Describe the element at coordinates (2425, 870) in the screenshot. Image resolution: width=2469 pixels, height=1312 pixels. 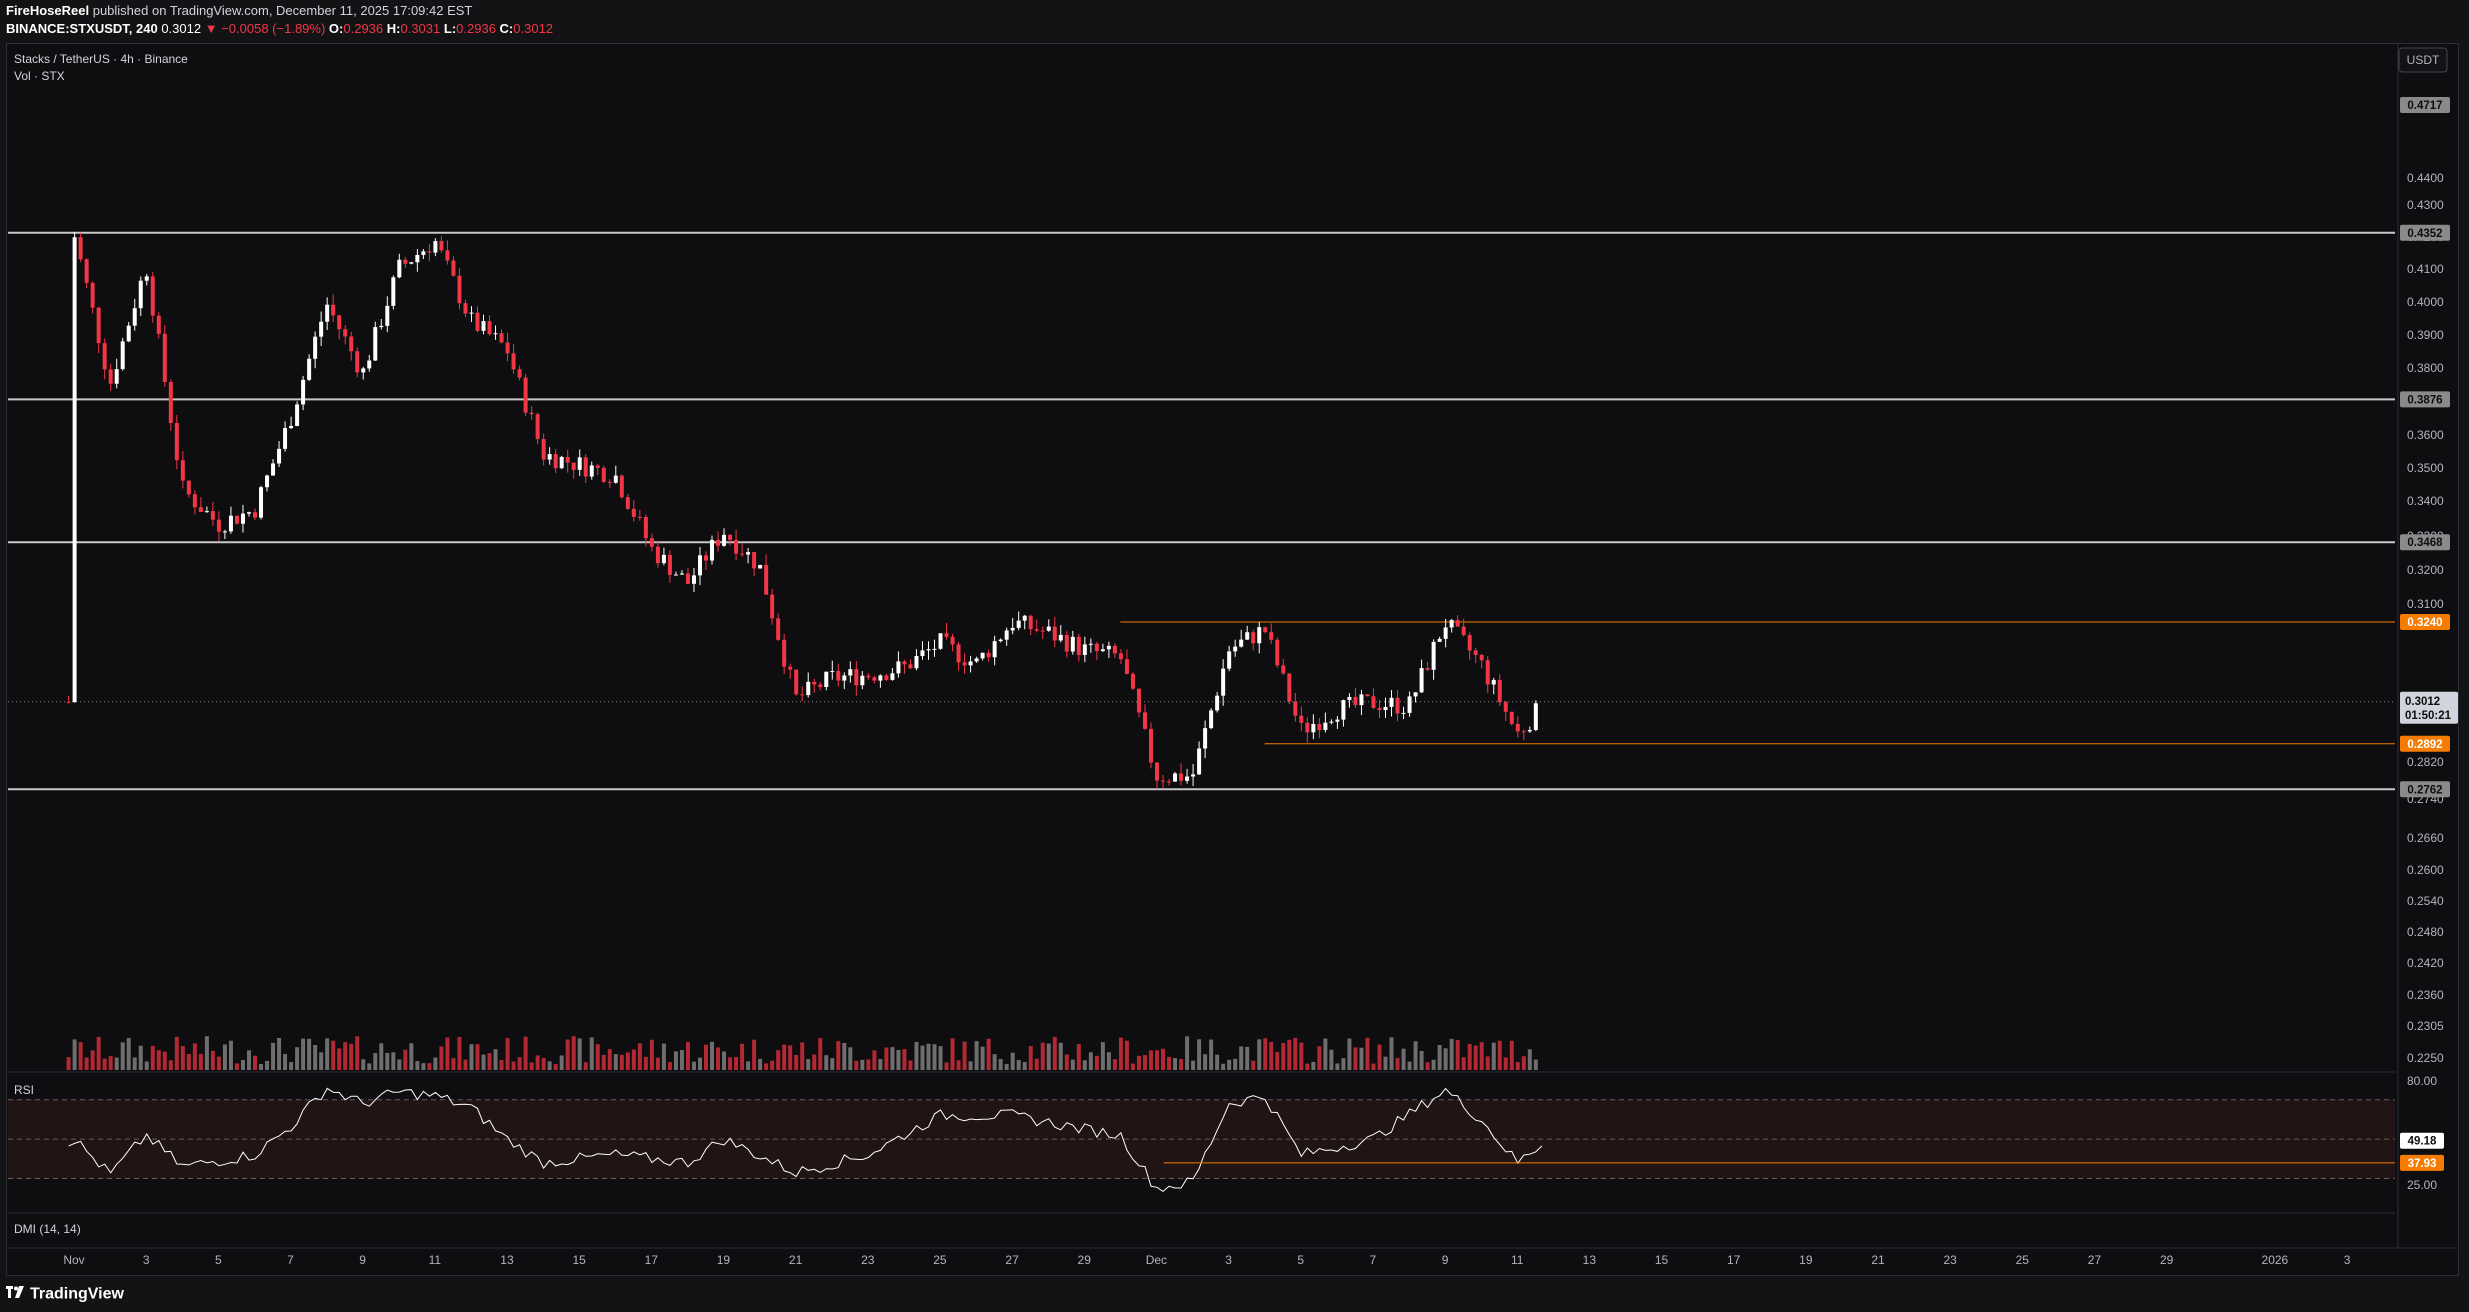
I see `price-axis-tick: 0.2600` at that location.